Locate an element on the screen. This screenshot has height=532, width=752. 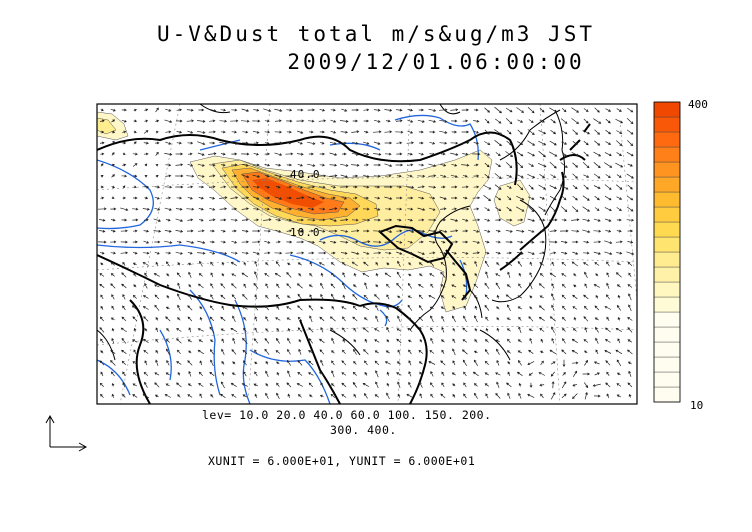
contour-label-40: 40.0 is located at coordinates (305, 174).